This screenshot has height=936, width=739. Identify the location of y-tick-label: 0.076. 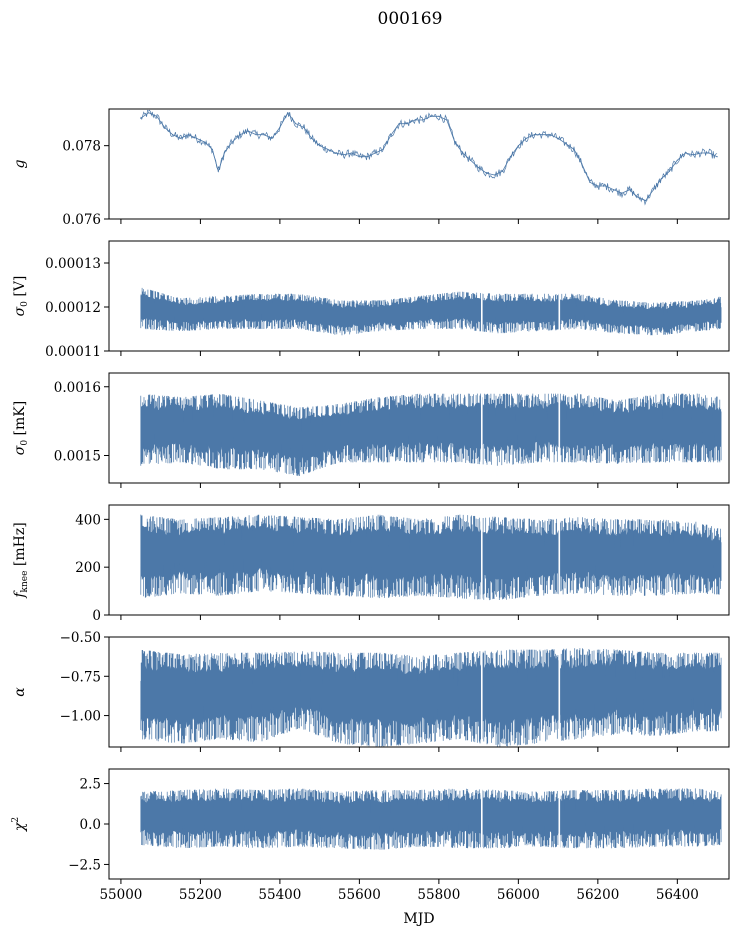
(81, 220).